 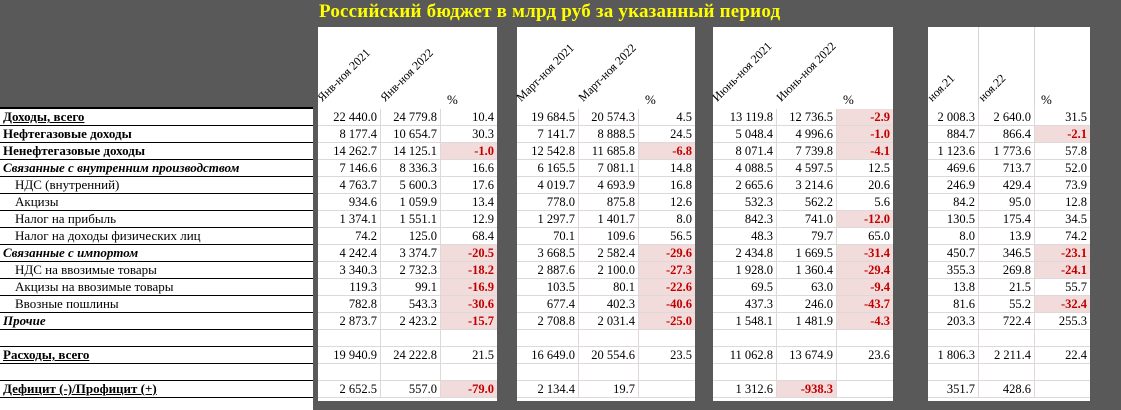 What do you see at coordinates (349, 287) in the screenshot?
I see `data-cell: 119.3` at bounding box center [349, 287].